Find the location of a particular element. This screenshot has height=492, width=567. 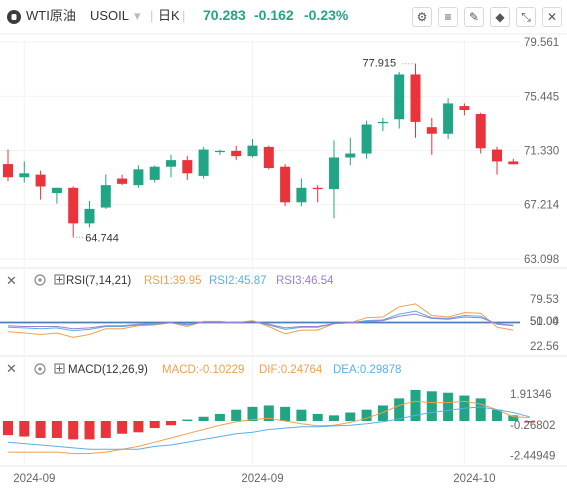

rsi-tick-label: 50.00 is located at coordinates (544, 322).